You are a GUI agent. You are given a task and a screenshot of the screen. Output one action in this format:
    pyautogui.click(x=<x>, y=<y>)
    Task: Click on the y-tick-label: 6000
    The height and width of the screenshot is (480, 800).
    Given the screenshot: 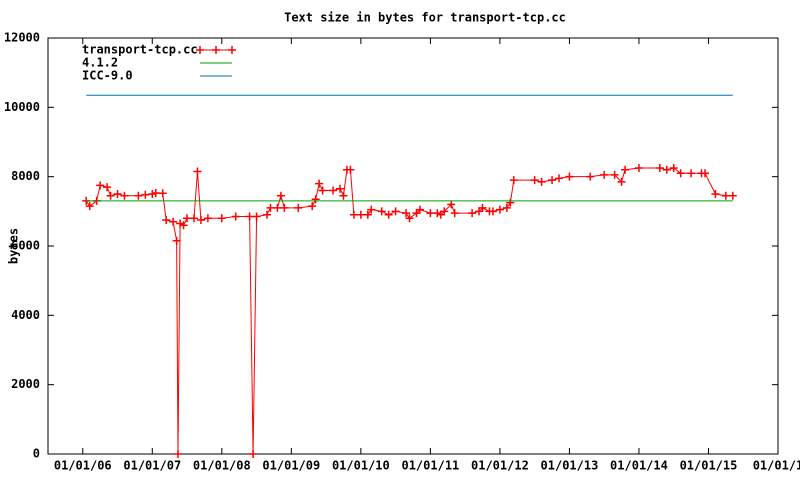 What is the action you would take?
    pyautogui.click(x=25, y=246)
    